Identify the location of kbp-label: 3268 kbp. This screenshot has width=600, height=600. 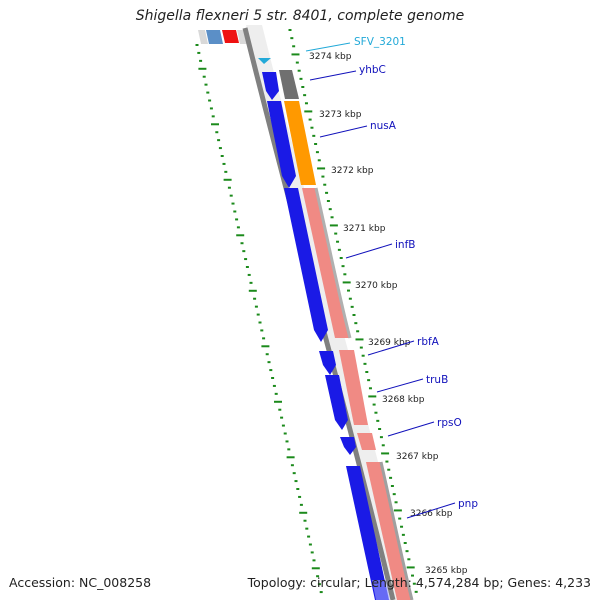
(403, 400).